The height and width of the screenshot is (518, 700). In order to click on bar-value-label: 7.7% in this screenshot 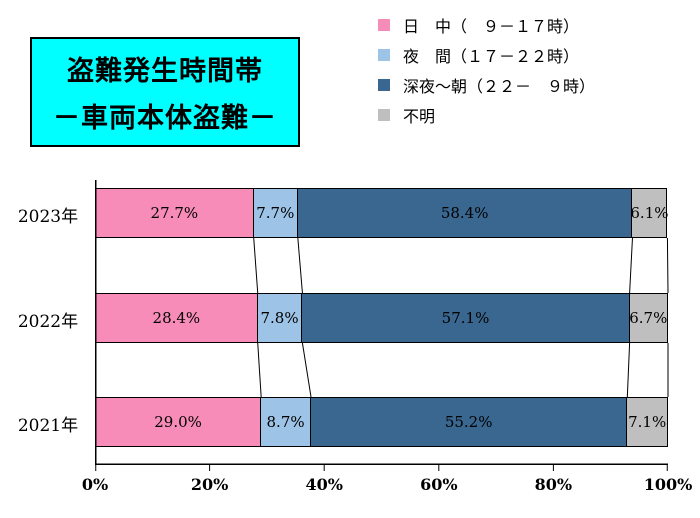, I will do `click(275, 213)`.